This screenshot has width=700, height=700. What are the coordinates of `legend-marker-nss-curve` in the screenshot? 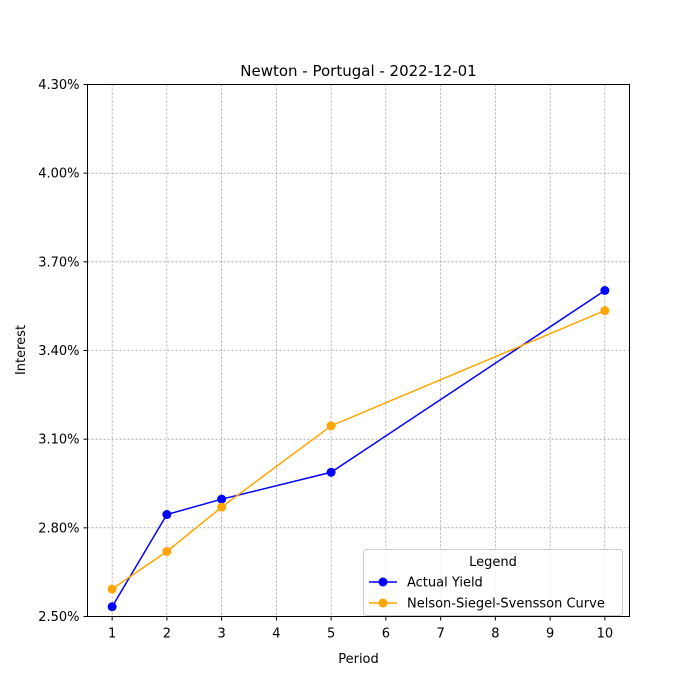 It's located at (383, 603).